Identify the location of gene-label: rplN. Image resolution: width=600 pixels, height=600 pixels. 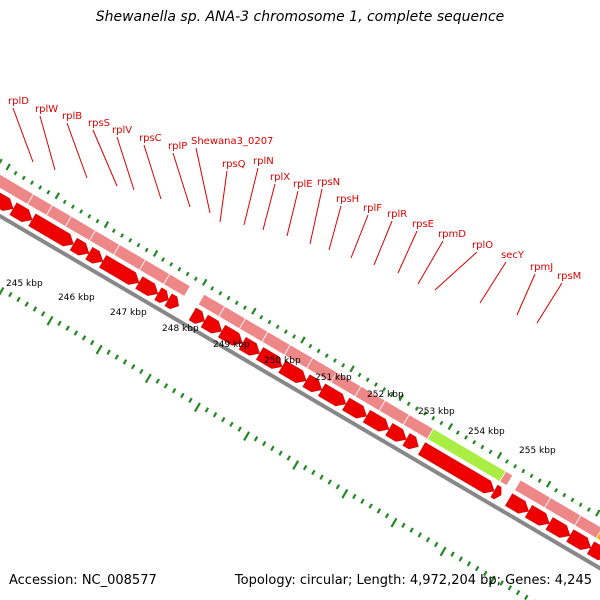
(263, 161).